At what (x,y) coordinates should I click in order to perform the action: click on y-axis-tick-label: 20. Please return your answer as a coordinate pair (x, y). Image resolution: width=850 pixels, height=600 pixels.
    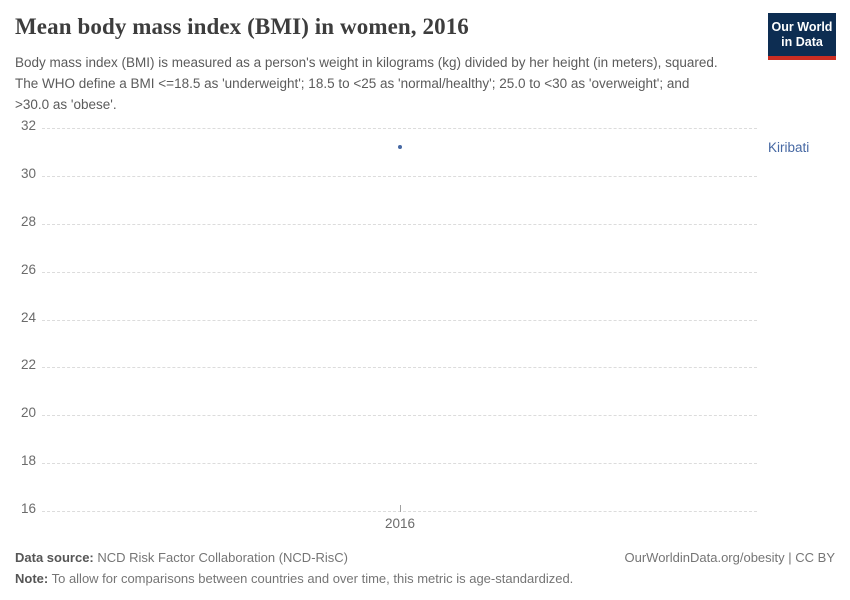
    Looking at the image, I should click on (28, 413).